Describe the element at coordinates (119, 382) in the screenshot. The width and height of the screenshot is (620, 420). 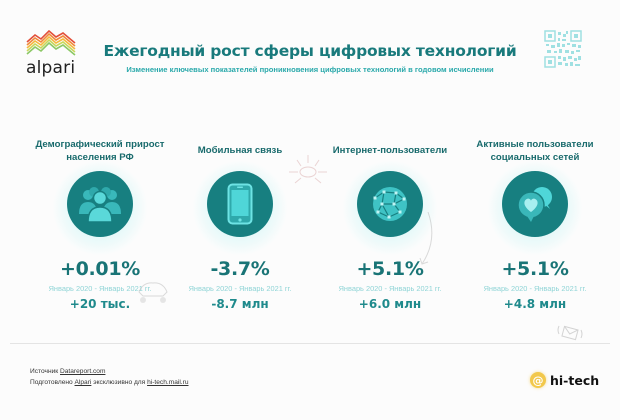
I see `exclusive-label: эксклюзивно для` at that location.